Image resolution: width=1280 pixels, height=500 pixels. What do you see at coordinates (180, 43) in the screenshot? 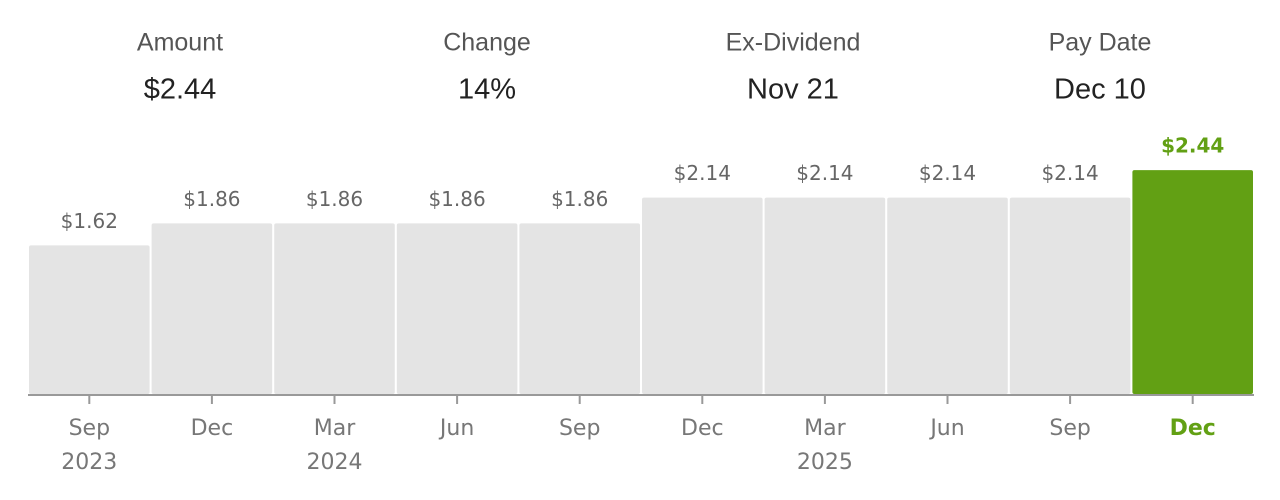
I see `stat-label: Amount` at bounding box center [180, 43].